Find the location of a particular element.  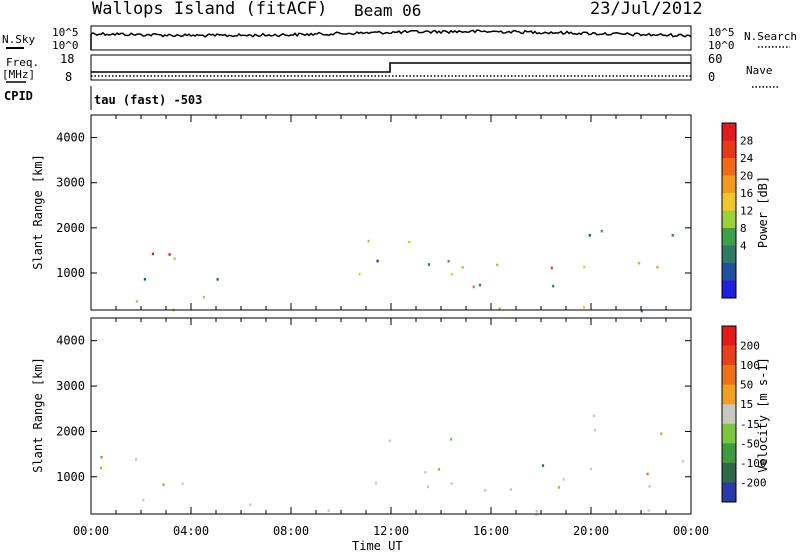

colorbar-tick-label: 28 is located at coordinates (746, 141).